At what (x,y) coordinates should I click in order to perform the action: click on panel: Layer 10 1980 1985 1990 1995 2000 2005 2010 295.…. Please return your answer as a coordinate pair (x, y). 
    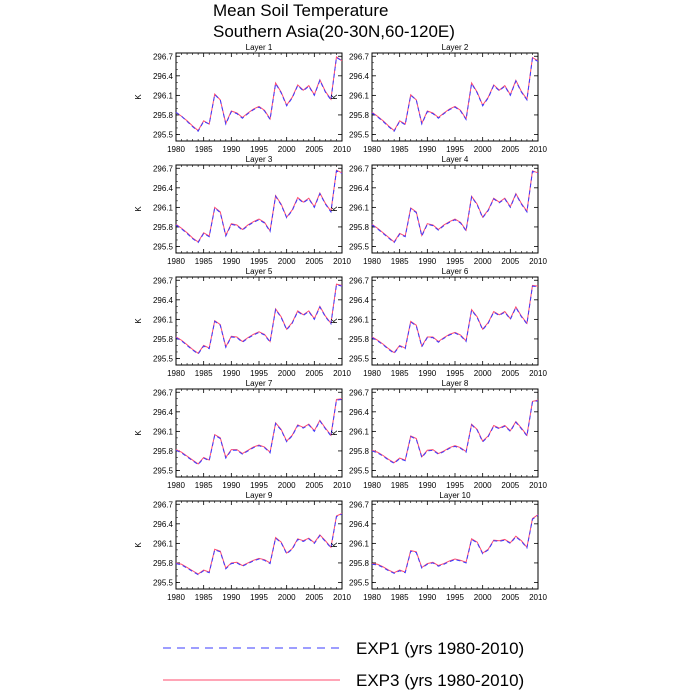
    Looking at the image, I should click on (438, 546).